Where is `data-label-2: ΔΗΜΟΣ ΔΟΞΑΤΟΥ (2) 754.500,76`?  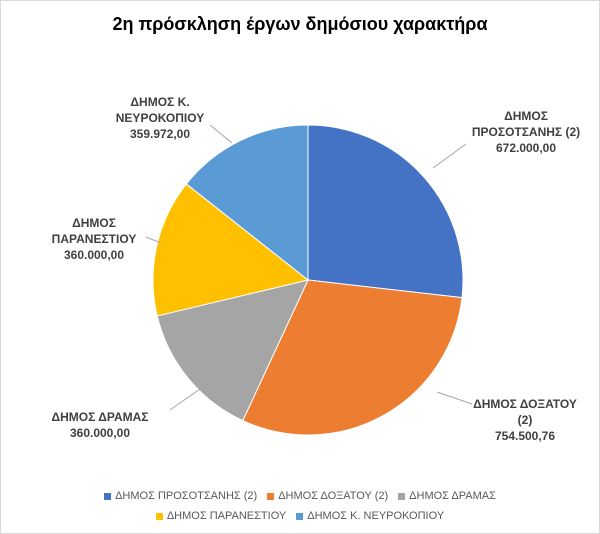 data-label-2: ΔΗΜΟΣ ΔΟΞΑΤΟΥ (2) 754.500,76 is located at coordinates (525, 420).